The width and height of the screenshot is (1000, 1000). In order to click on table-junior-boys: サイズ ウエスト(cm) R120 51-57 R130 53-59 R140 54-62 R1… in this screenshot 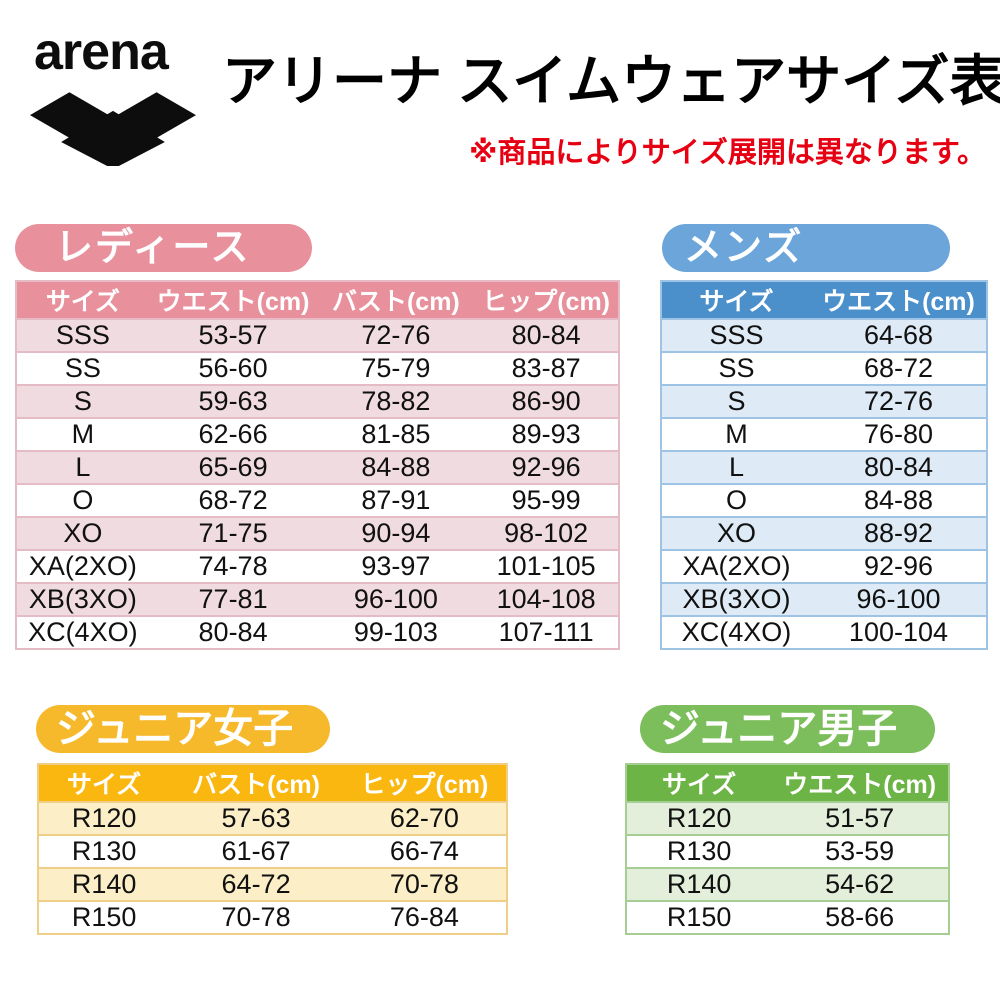, I will do `click(787, 849)`.